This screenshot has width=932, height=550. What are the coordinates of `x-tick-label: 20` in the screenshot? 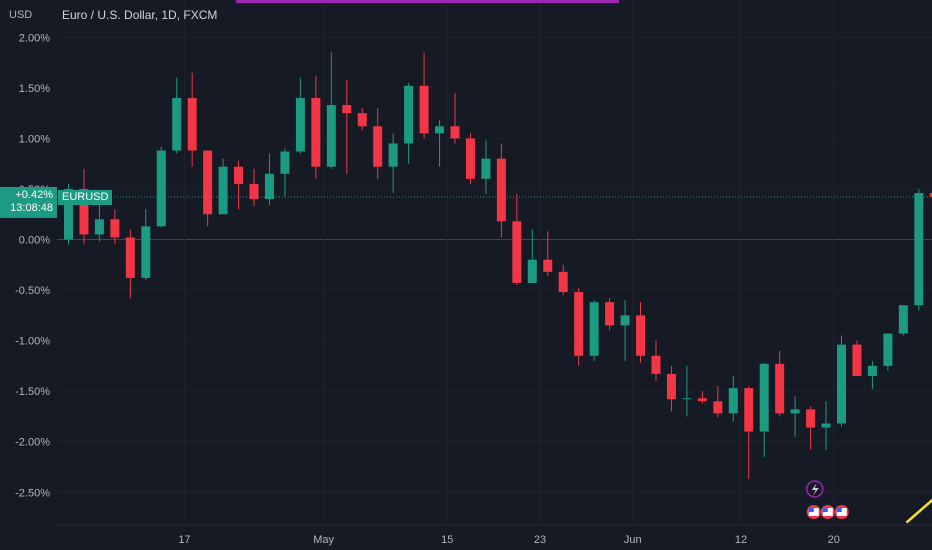 It's located at (834, 540).